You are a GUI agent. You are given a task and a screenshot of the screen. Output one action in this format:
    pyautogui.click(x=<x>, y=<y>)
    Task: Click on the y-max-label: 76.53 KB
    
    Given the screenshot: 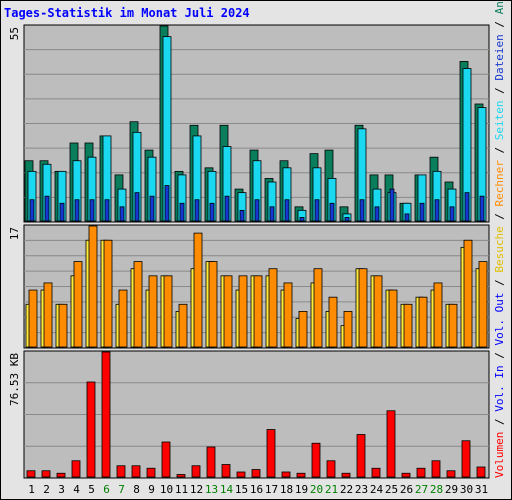 What is the action you would take?
    pyautogui.click(x=14, y=379)
    